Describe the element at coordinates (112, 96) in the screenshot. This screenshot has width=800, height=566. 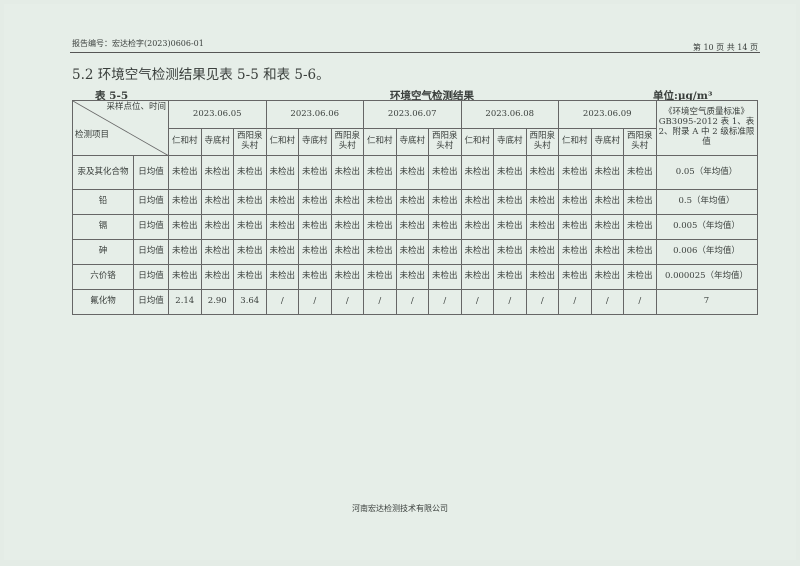
I see `table-number: 表 5-5` at that location.